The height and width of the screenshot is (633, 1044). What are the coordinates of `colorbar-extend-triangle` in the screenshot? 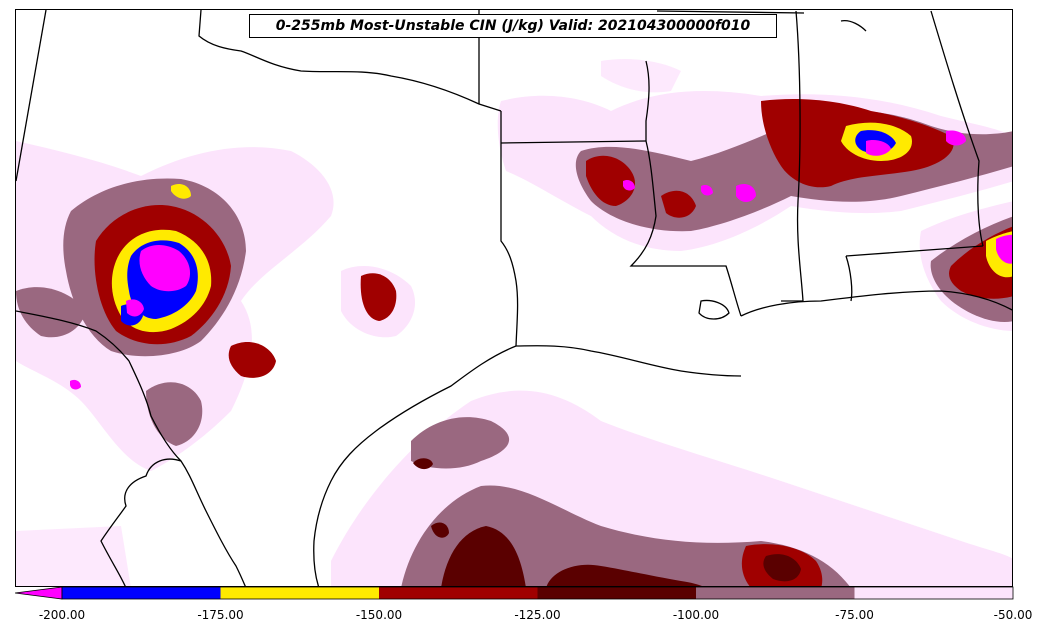 It's located at (39, 593).